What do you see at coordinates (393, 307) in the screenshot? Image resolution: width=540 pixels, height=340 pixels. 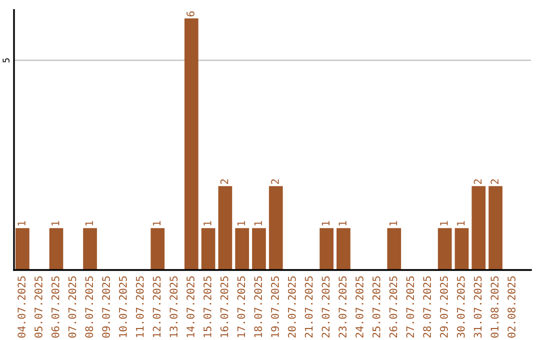 I see `x-tick-label: 26.07.2025` at bounding box center [393, 307].